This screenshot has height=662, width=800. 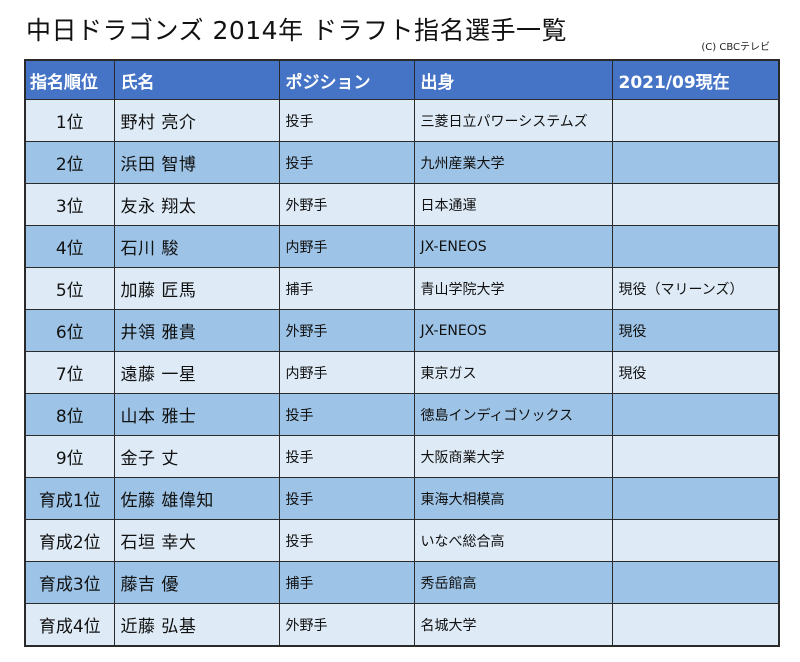 What do you see at coordinates (695, 79) in the screenshot?
I see `header-status: 2021/09現在` at bounding box center [695, 79].